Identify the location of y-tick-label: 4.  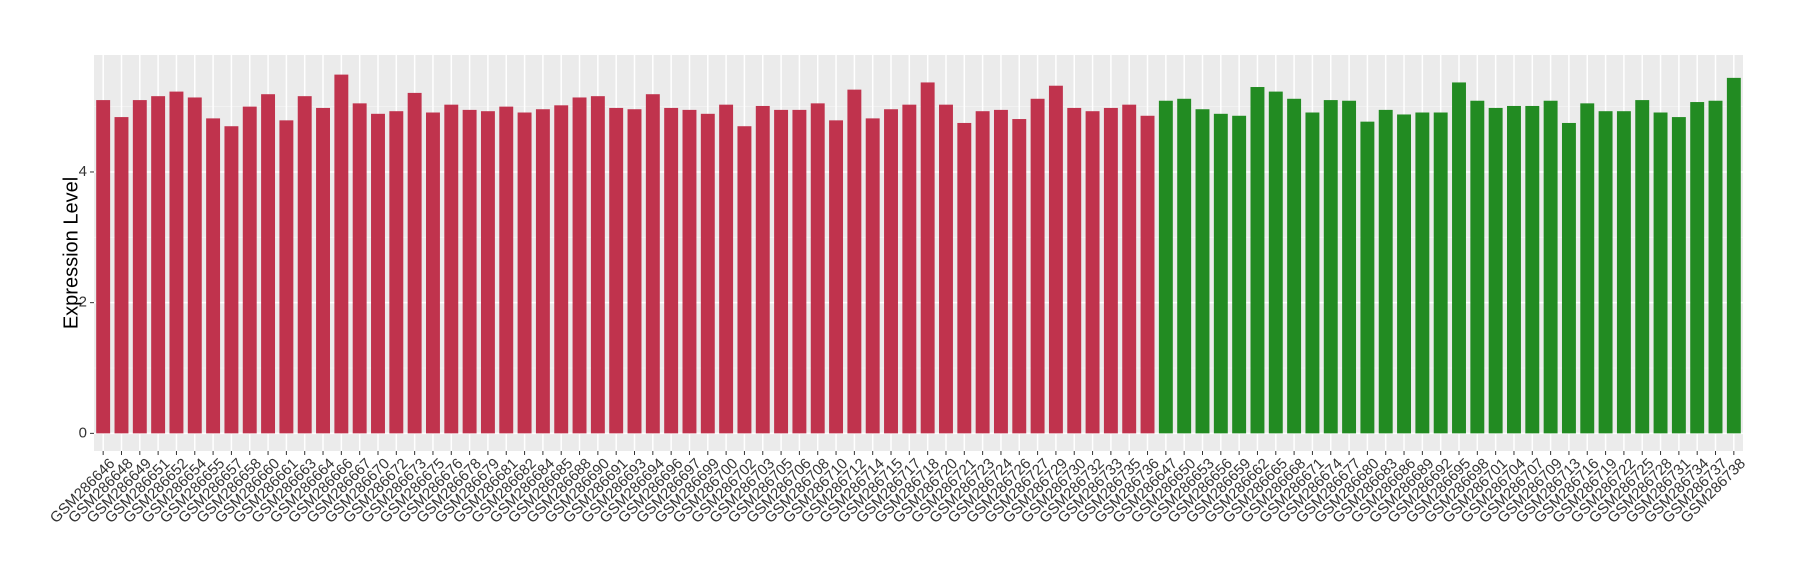
(83, 171).